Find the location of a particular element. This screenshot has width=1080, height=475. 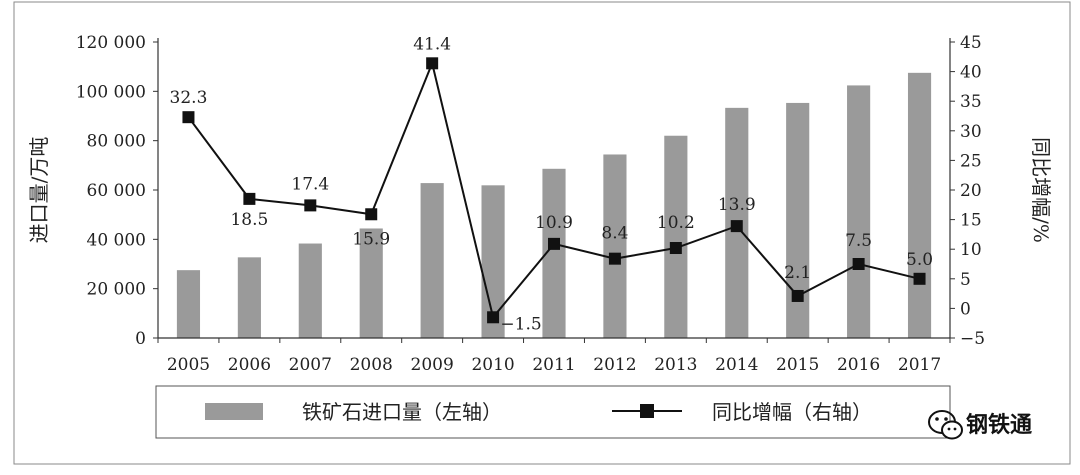

data-label-2015: 2.1 is located at coordinates (797, 273).